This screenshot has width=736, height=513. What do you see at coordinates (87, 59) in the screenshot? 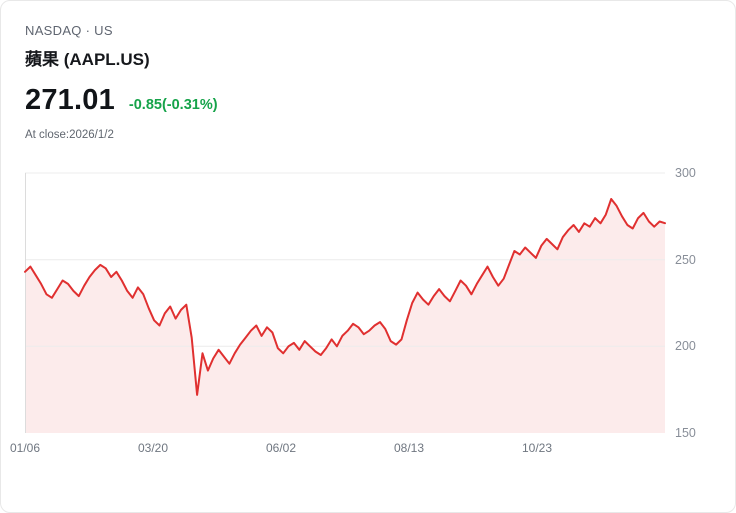
I see `stock-title: 蘋果 (AAPL.US)` at bounding box center [87, 59].